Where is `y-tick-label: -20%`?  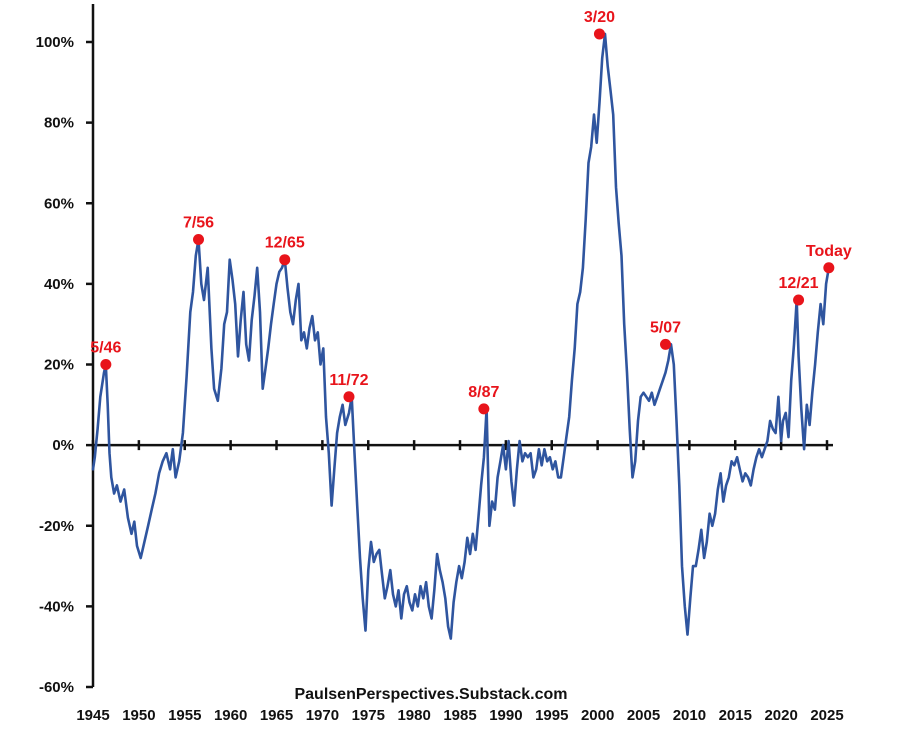 y-tick-label: -20% is located at coordinates (56, 526).